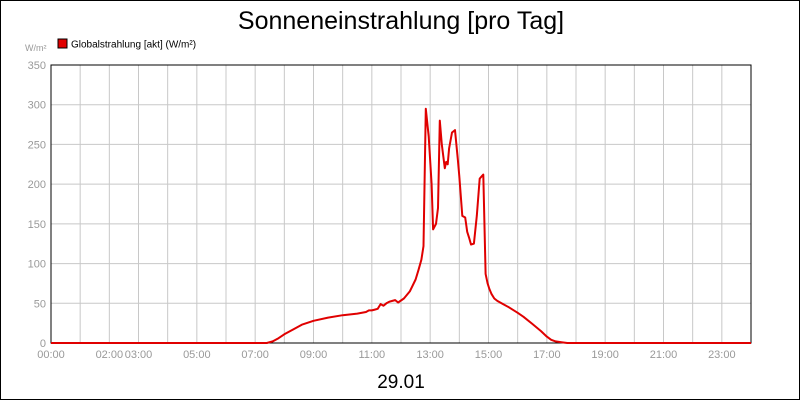 The image size is (800, 400). What do you see at coordinates (37, 265) in the screenshot?
I see `y-tick-label: 100` at bounding box center [37, 265].